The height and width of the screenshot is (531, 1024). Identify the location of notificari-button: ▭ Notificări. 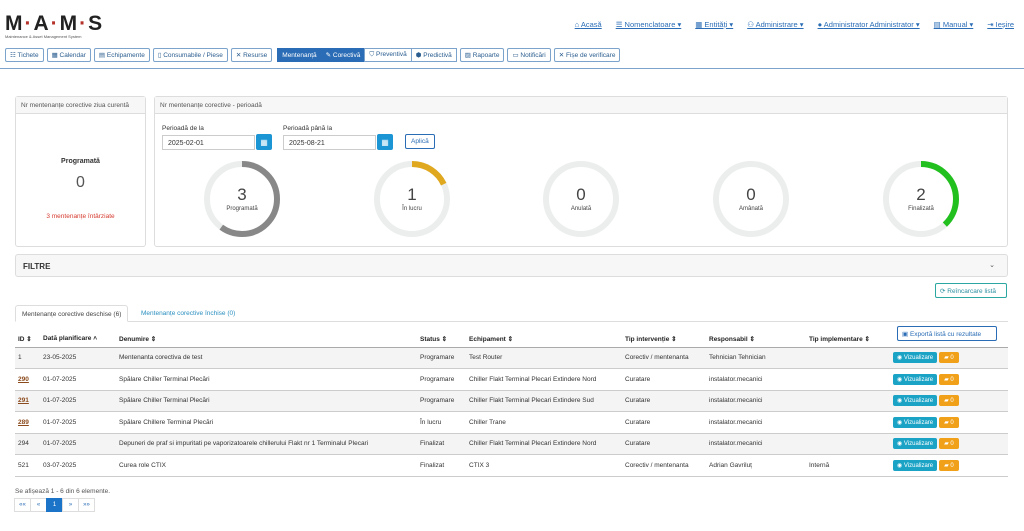
(529, 55).